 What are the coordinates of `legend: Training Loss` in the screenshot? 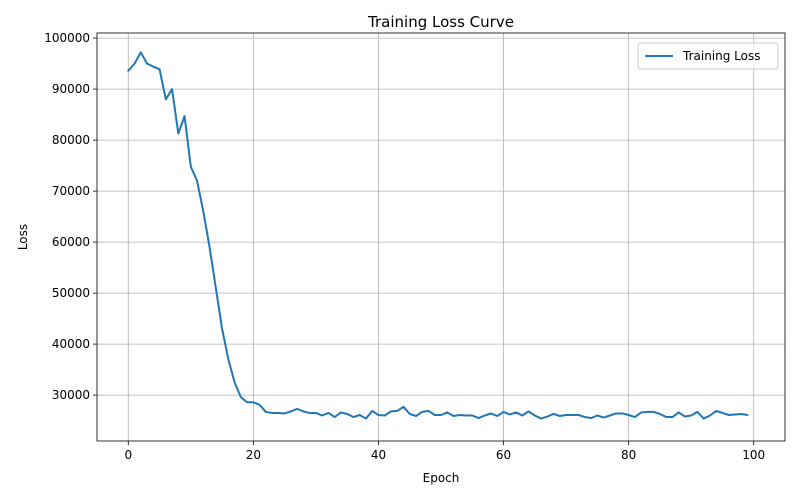 It's located at (708, 56).